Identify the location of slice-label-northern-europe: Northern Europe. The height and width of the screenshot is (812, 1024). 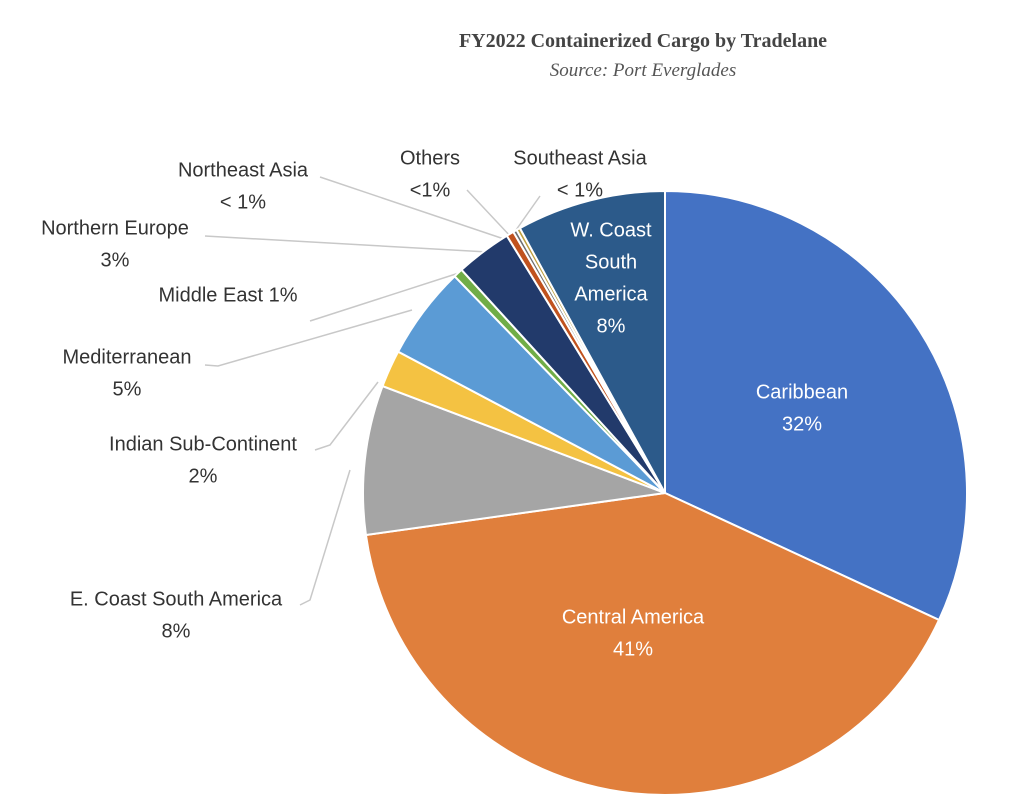
(115, 228).